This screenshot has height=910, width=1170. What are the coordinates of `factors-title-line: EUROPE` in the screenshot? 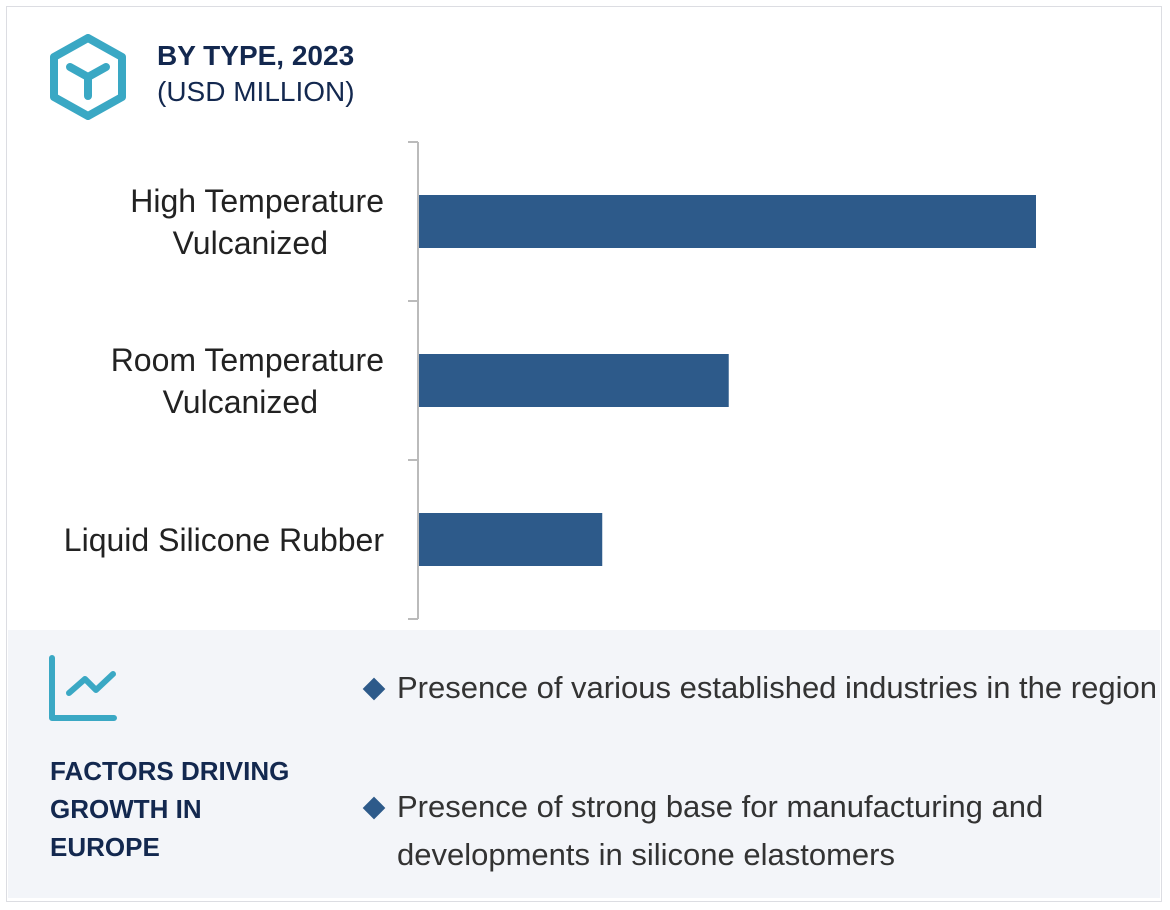 It's located at (105, 847).